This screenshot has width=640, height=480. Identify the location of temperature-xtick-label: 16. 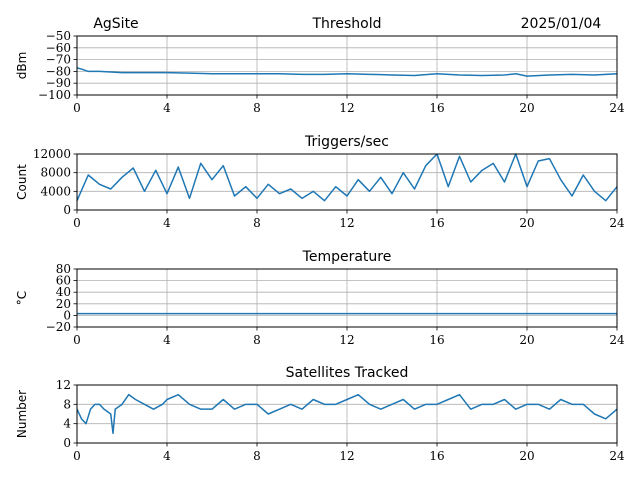
(436, 340).